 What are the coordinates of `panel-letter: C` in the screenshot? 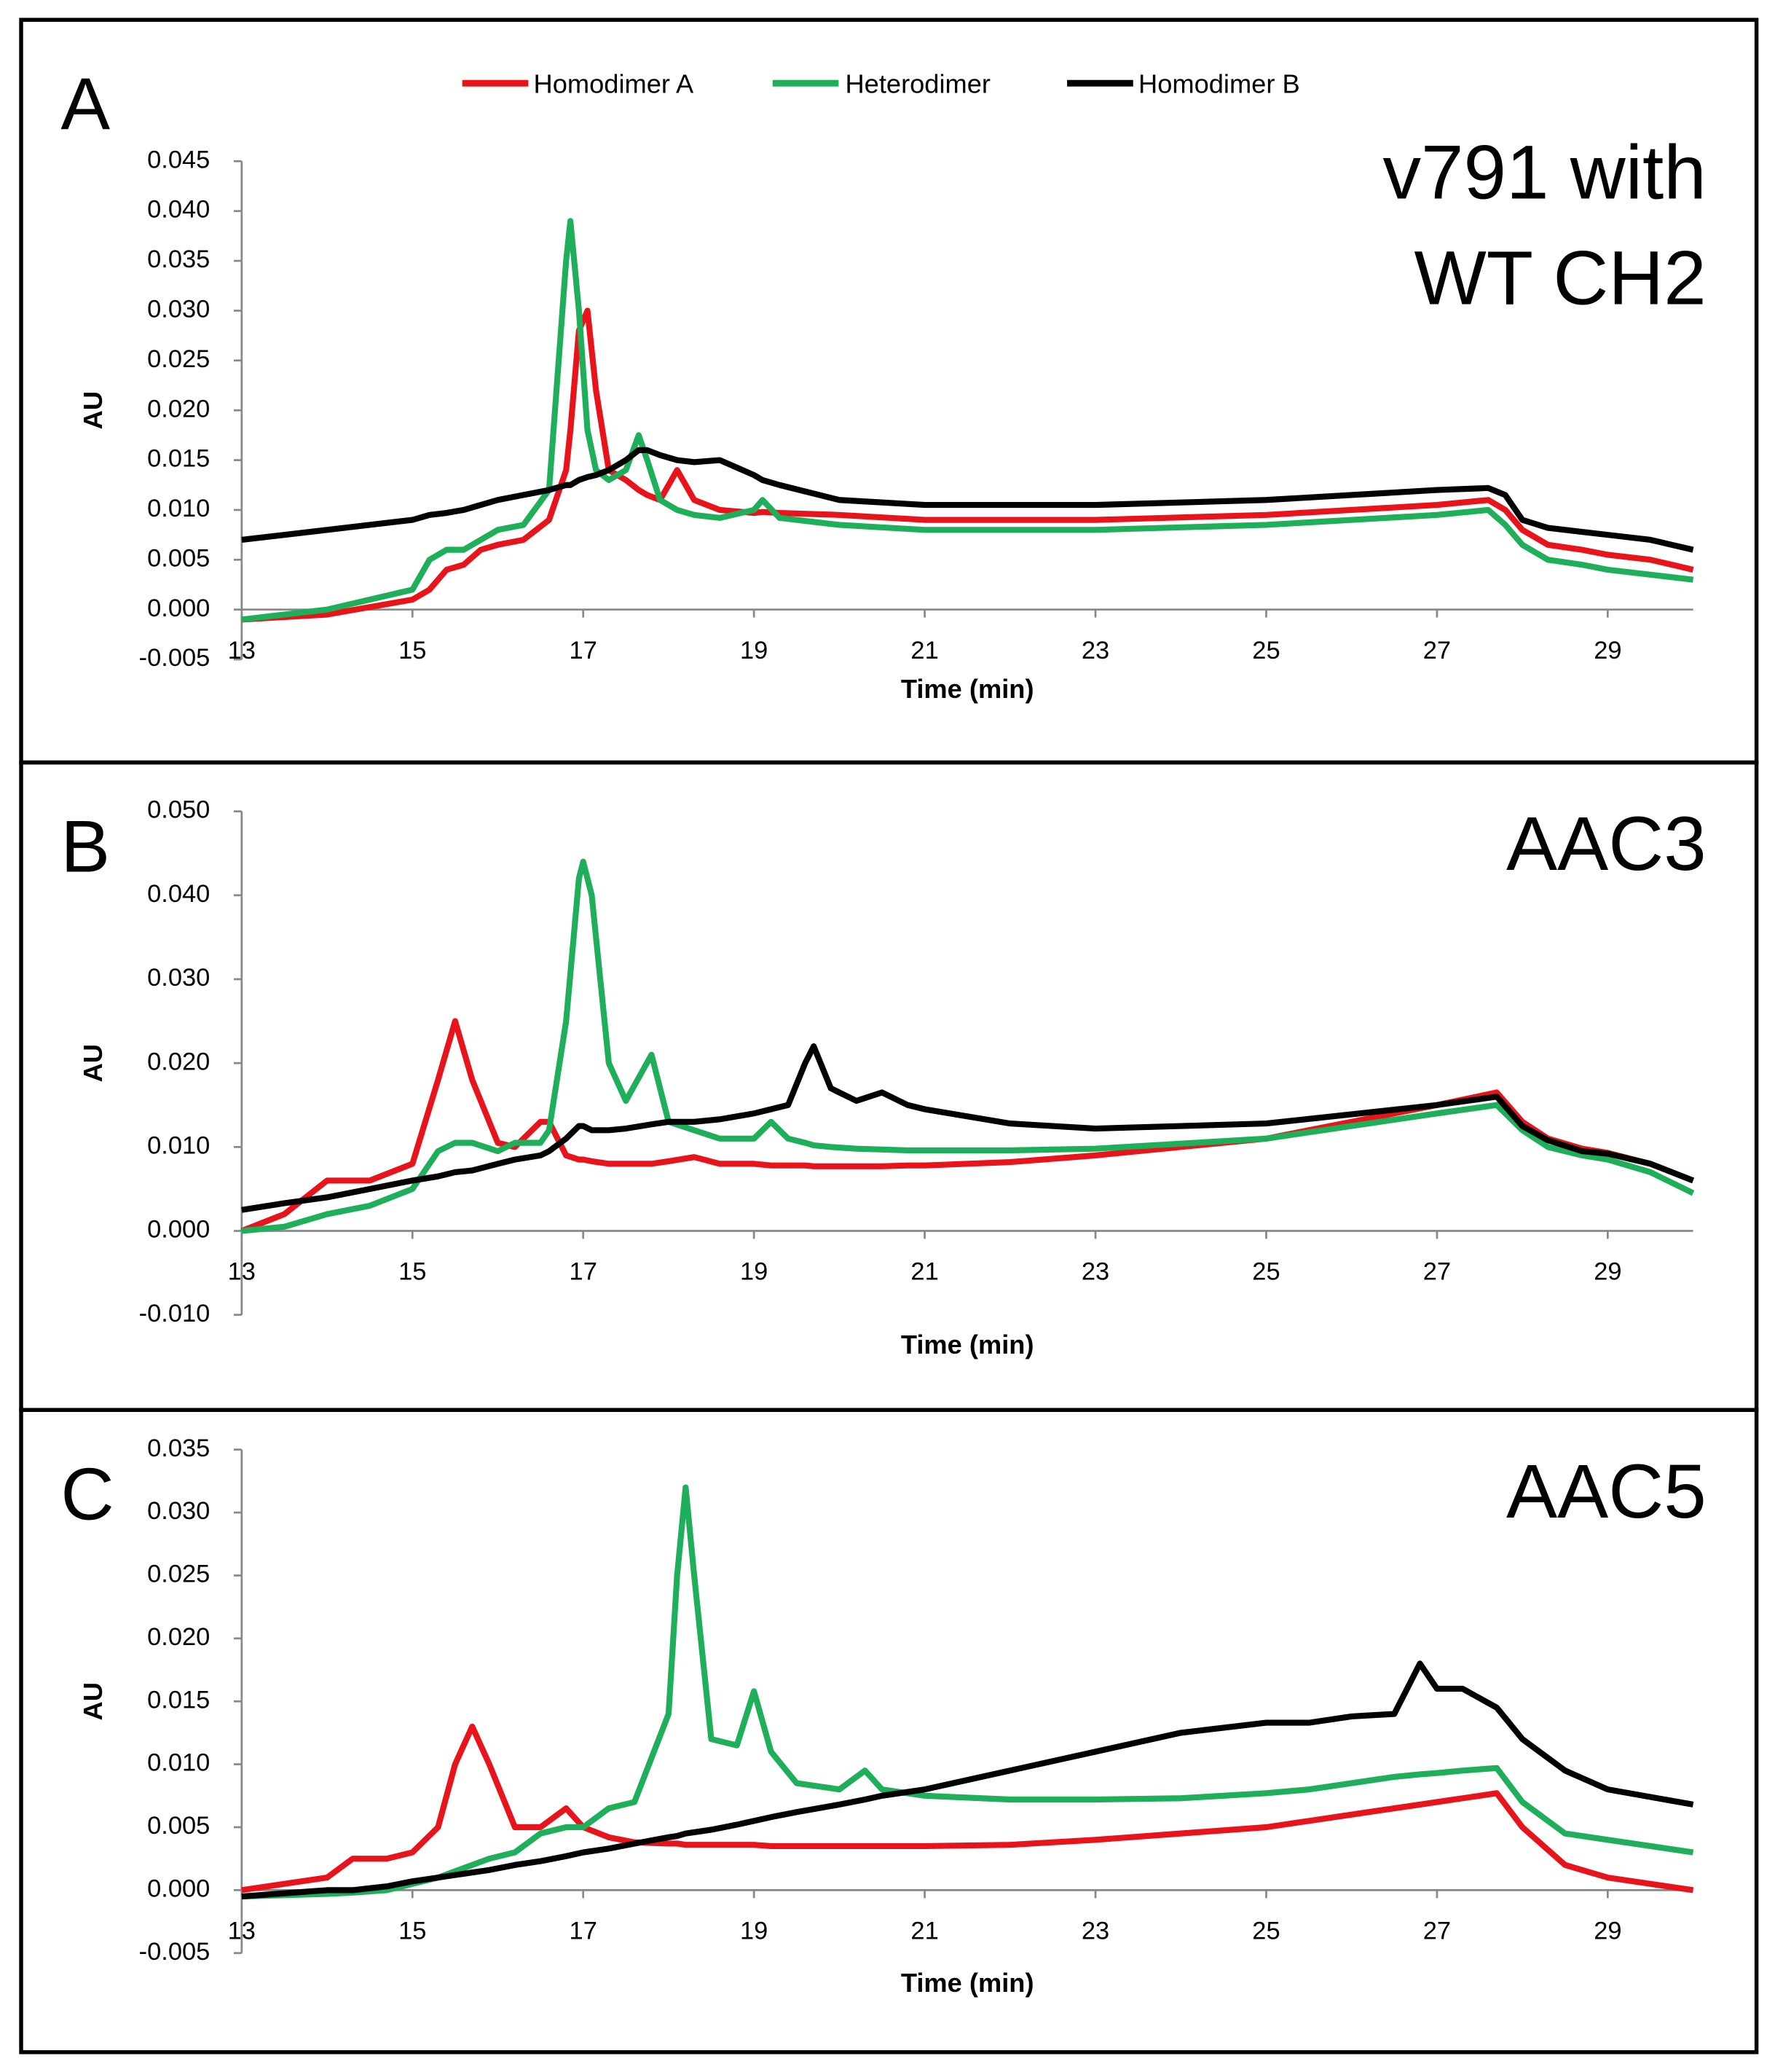 It's located at (87, 1494).